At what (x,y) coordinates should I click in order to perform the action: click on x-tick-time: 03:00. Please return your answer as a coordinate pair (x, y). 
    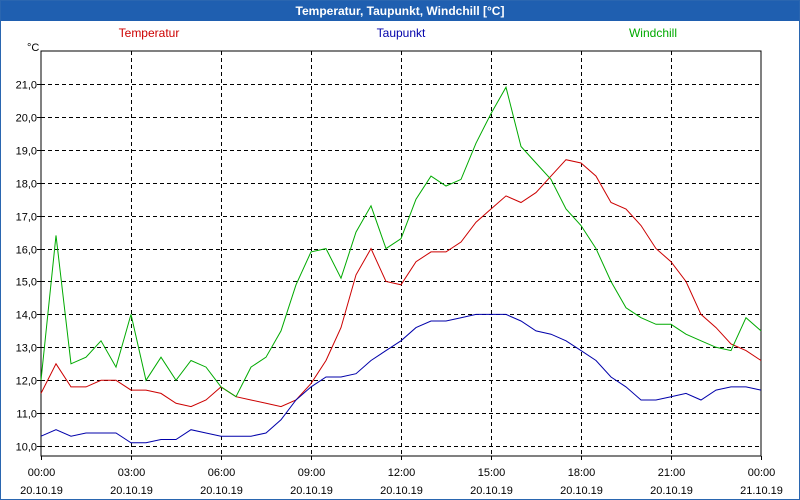
    Looking at the image, I should click on (132, 473).